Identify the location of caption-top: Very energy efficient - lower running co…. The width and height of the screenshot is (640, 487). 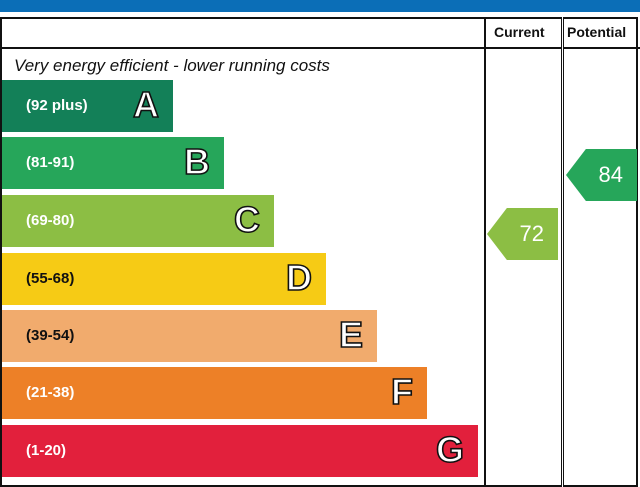
(172, 65).